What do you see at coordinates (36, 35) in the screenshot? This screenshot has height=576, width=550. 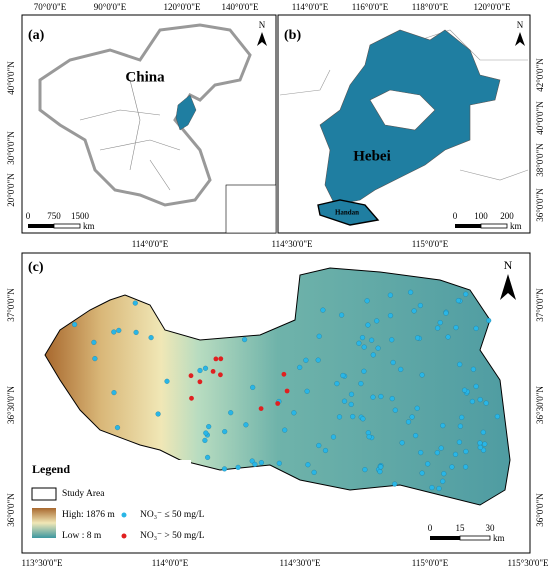 I see `panel-label: (a)` at bounding box center [36, 35].